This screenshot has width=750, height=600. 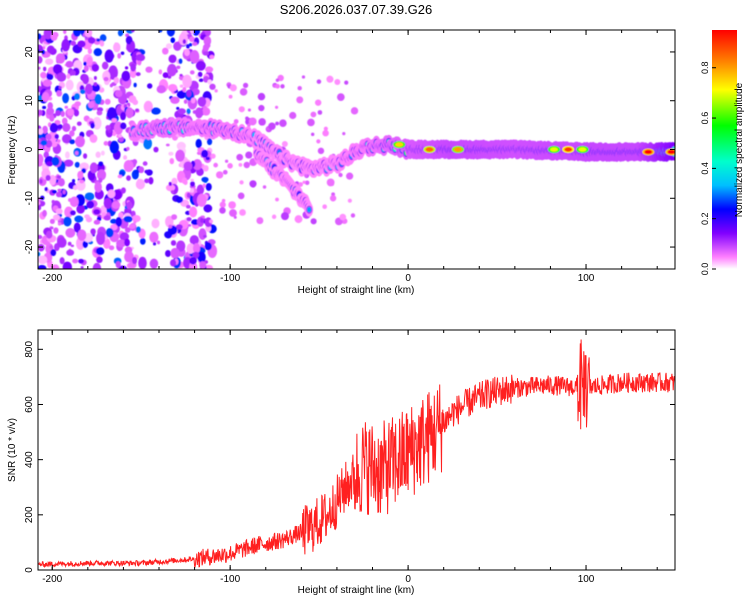 What do you see at coordinates (356, 290) in the screenshot?
I see `spectrogram-x-label: Height of straight line (km)` at bounding box center [356, 290].